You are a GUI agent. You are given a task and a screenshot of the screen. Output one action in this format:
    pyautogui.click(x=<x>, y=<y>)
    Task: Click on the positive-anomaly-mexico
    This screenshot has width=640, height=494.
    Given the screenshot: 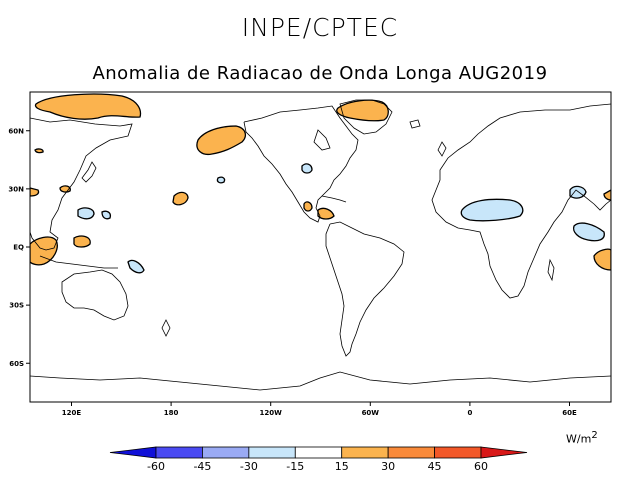 What is the action you would take?
    pyautogui.click(x=308, y=206)
    